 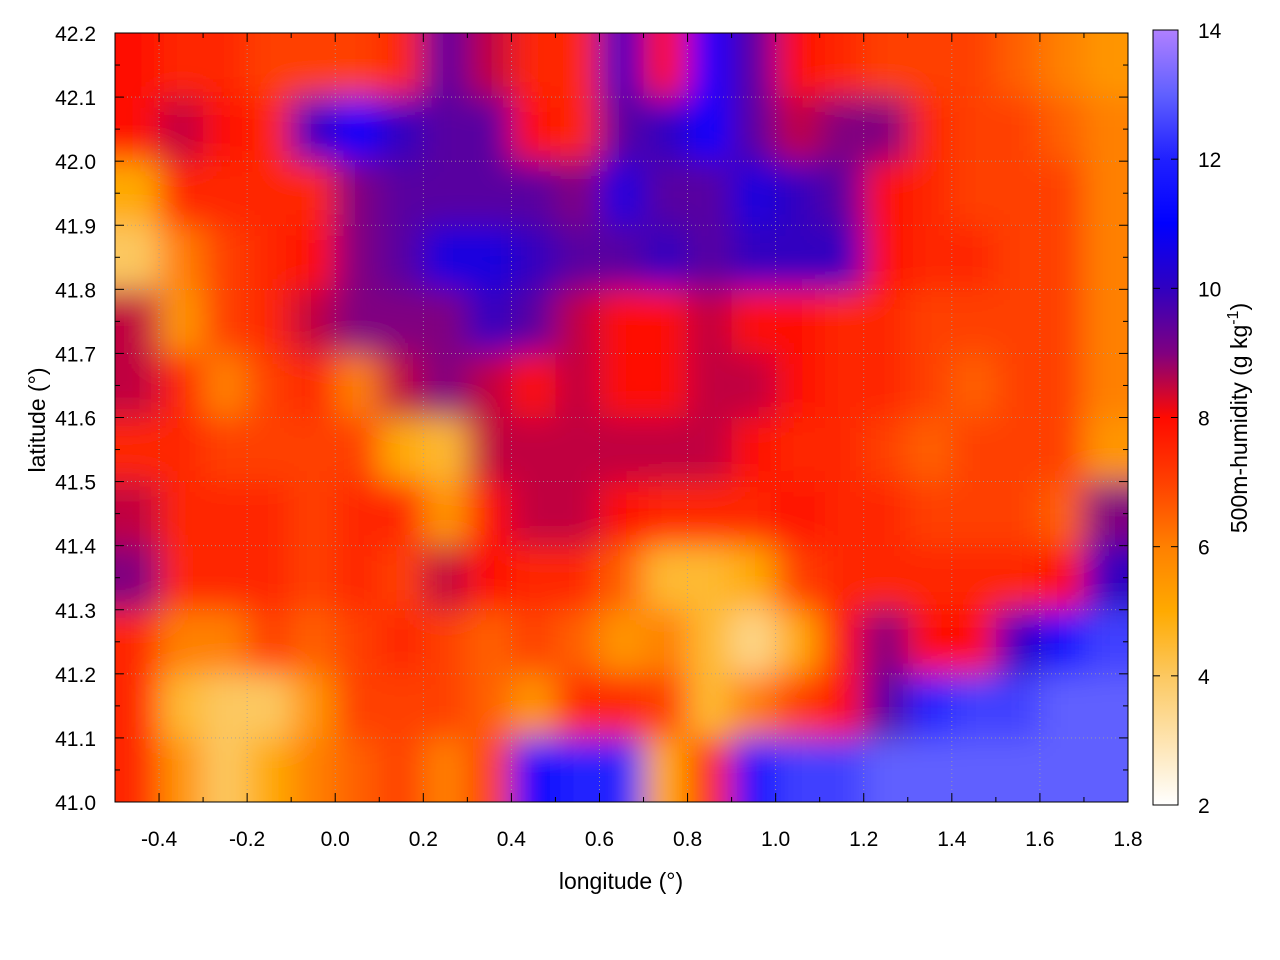 What do you see at coordinates (512, 839) in the screenshot?
I see `x-tick-label: 0.4` at bounding box center [512, 839].